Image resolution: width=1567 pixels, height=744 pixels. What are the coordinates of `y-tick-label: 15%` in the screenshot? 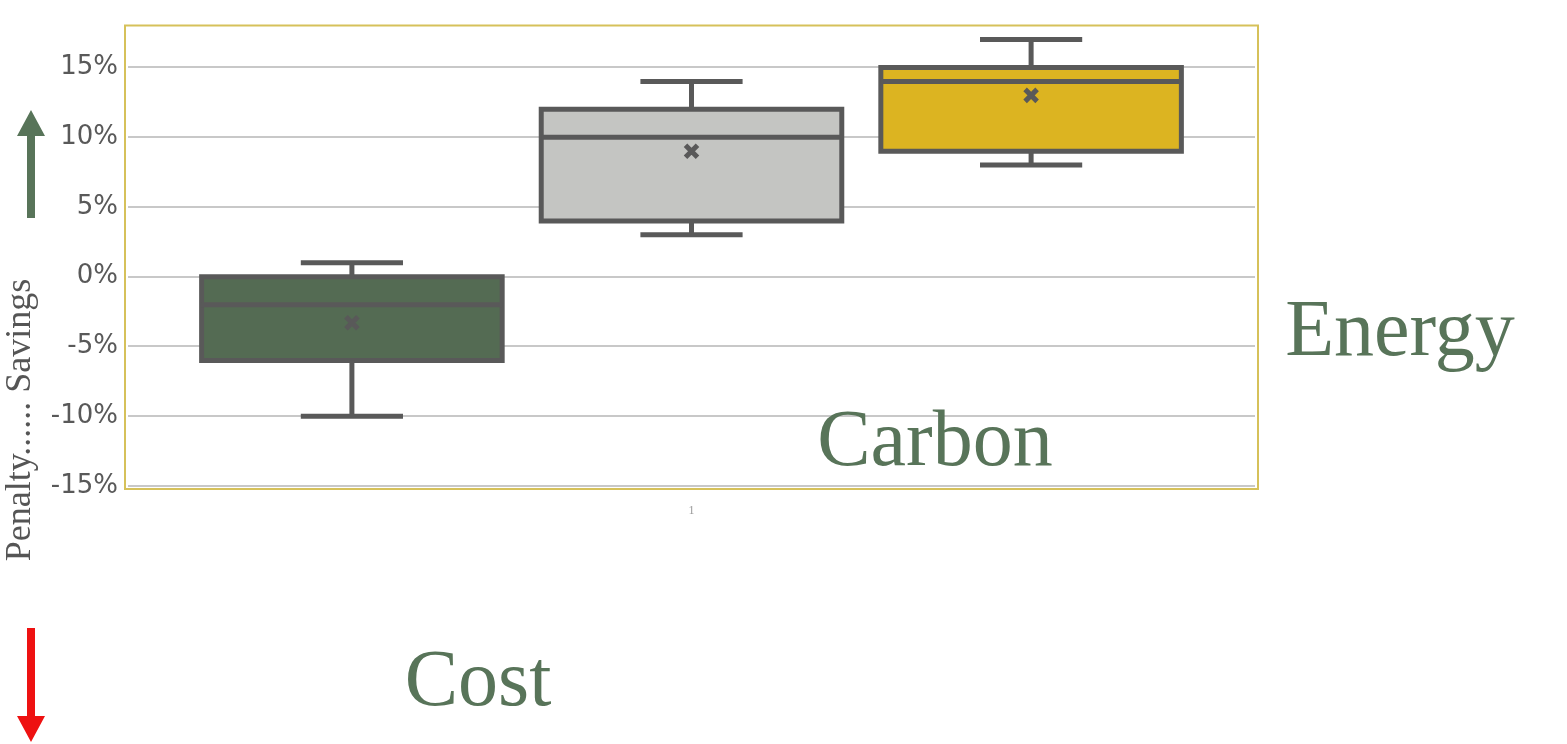 It's located at (89, 65).